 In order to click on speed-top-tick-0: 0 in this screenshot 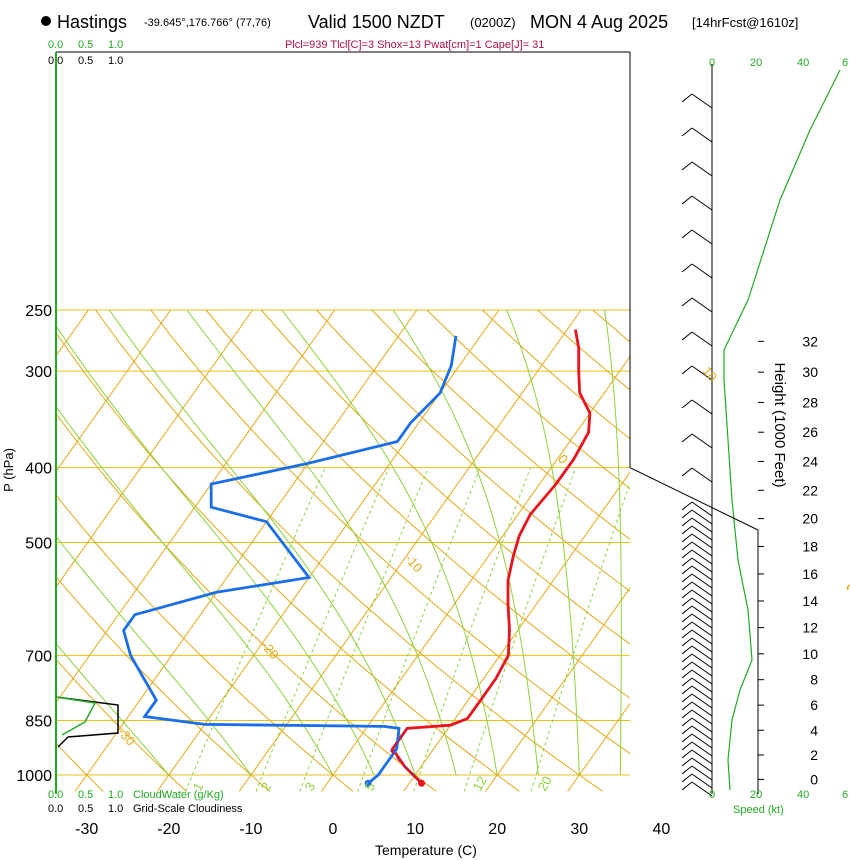, I will do `click(712, 63)`.